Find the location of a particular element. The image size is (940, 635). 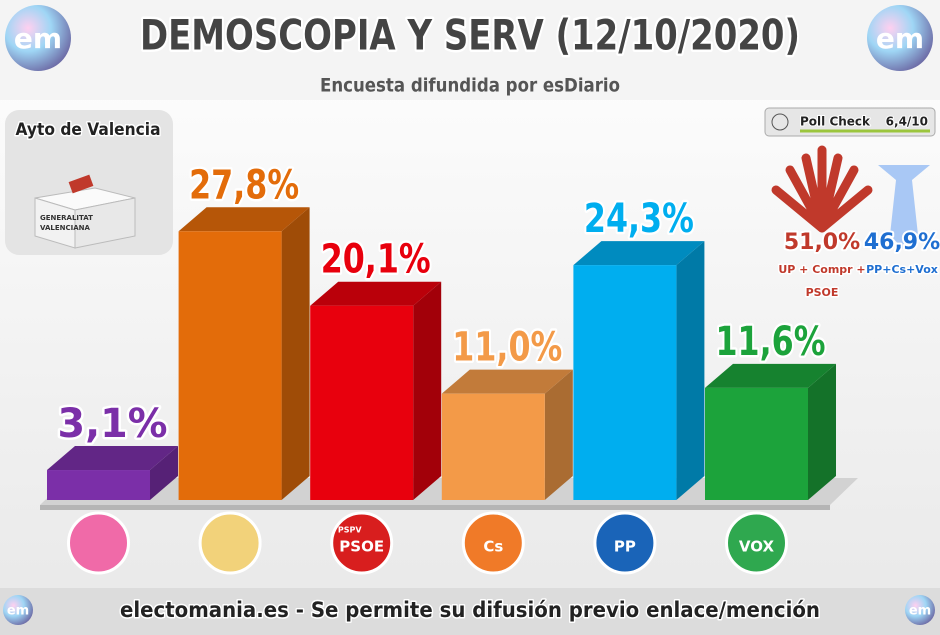

poll-check-score: 6,4/10 is located at coordinates (907, 122).